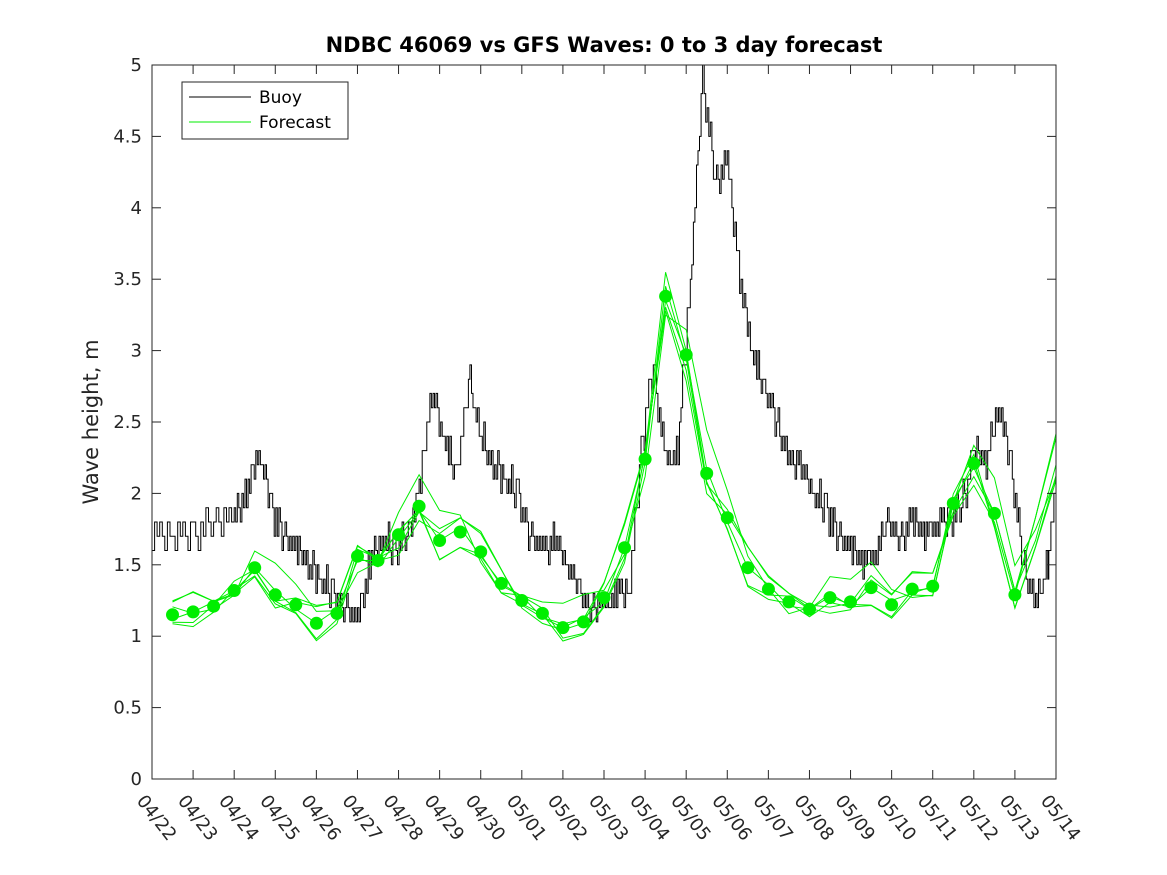 This screenshot has width=1167, height=875. Describe the element at coordinates (320, 818) in the screenshot. I see `x-tick-label: 04/26` at that location.